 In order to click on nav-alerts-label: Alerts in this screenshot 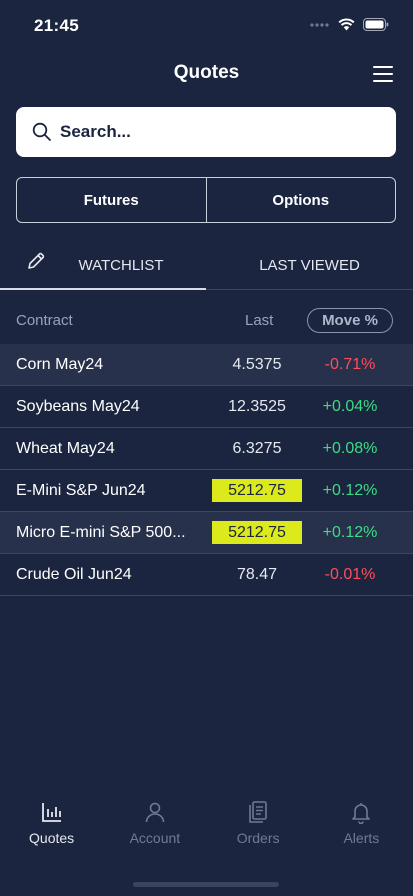, I will do `click(361, 838)`.